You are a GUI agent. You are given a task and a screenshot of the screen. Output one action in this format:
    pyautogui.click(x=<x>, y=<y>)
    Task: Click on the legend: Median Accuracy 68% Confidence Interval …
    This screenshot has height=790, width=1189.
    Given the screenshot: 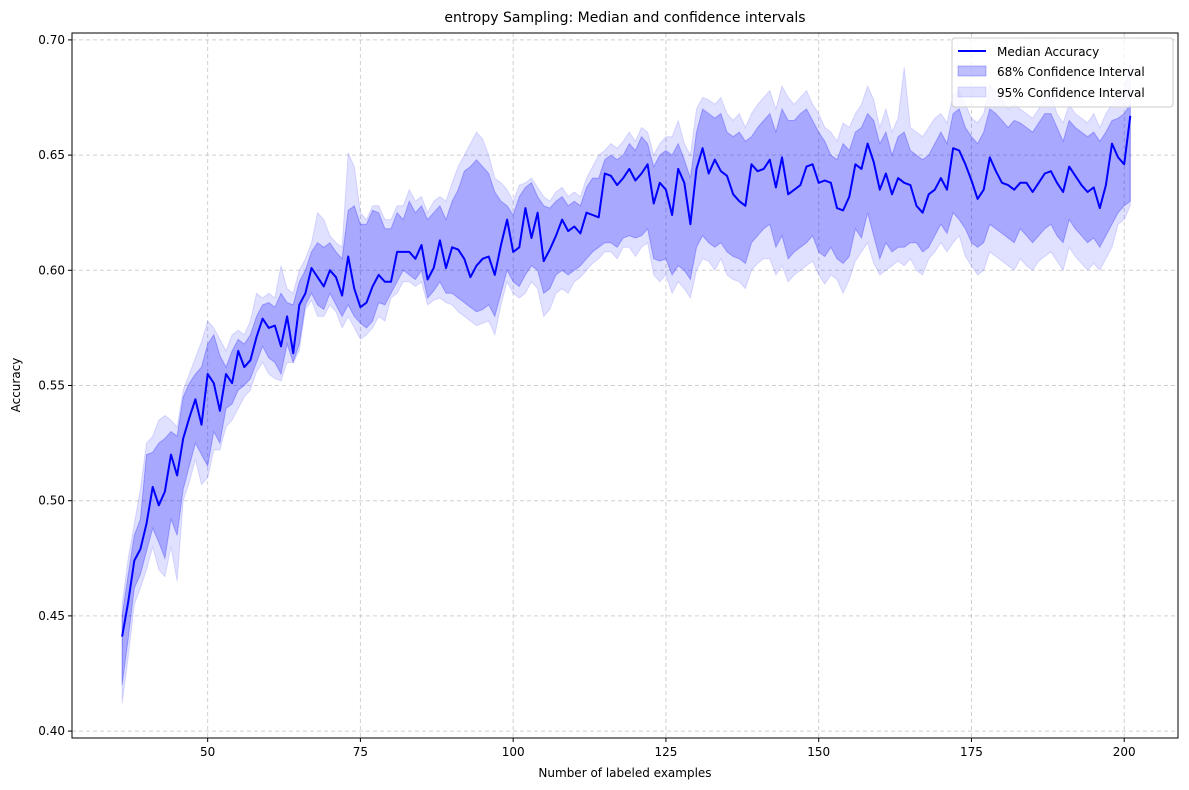 What is the action you would take?
    pyautogui.click(x=1062, y=72)
    